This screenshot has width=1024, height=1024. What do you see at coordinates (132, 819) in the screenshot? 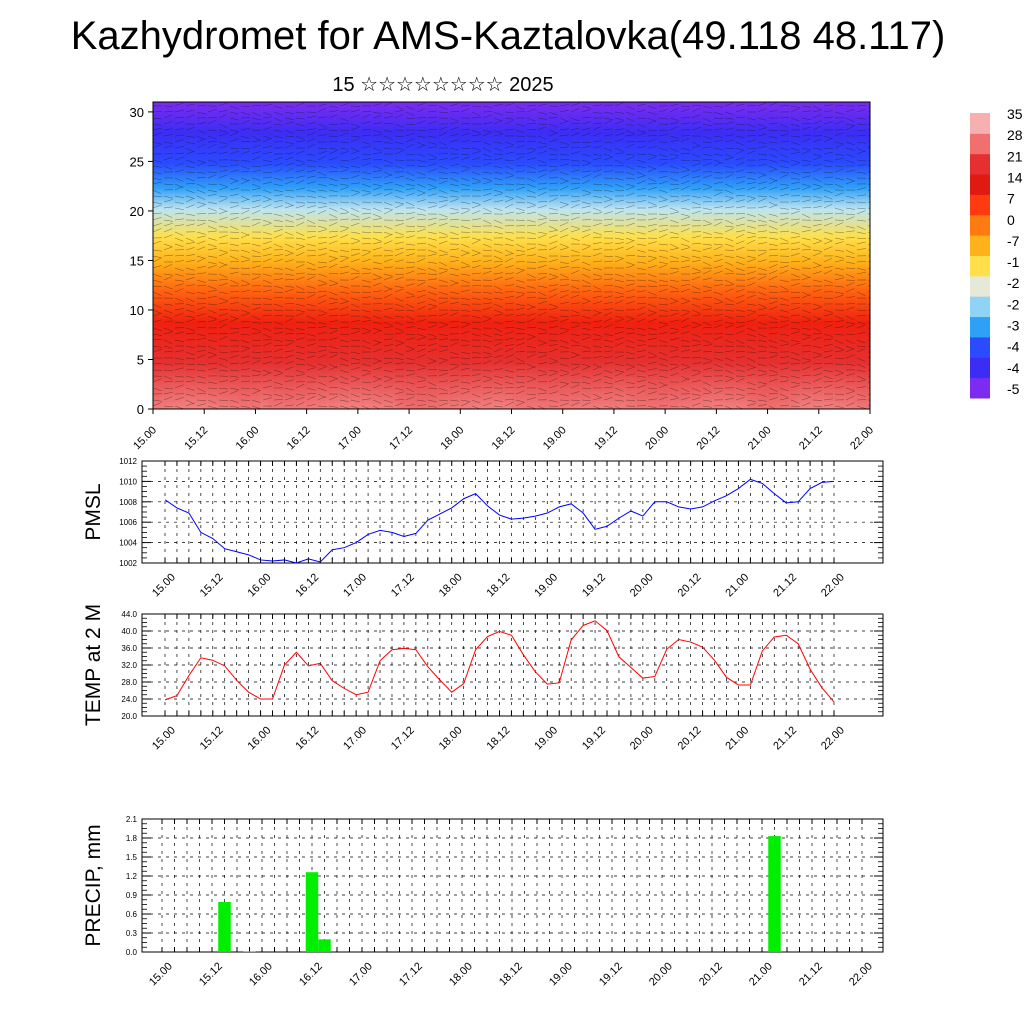
I see `precip-ytick-label: 2.1` at bounding box center [132, 819].